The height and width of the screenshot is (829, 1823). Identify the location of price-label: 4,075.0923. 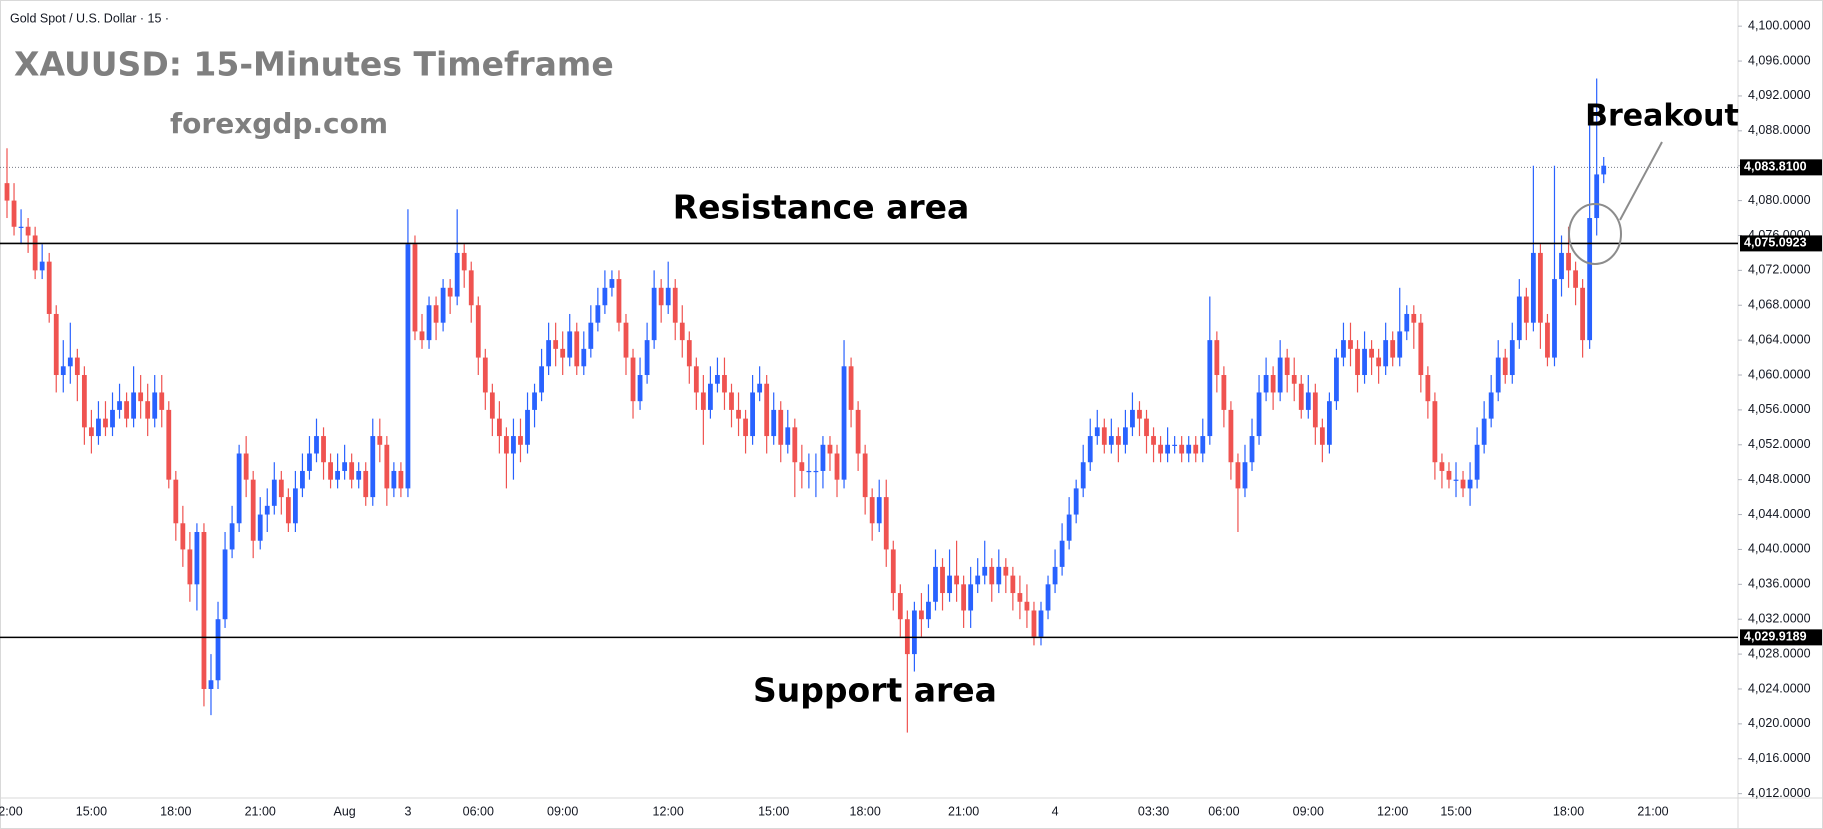
(1775, 243).